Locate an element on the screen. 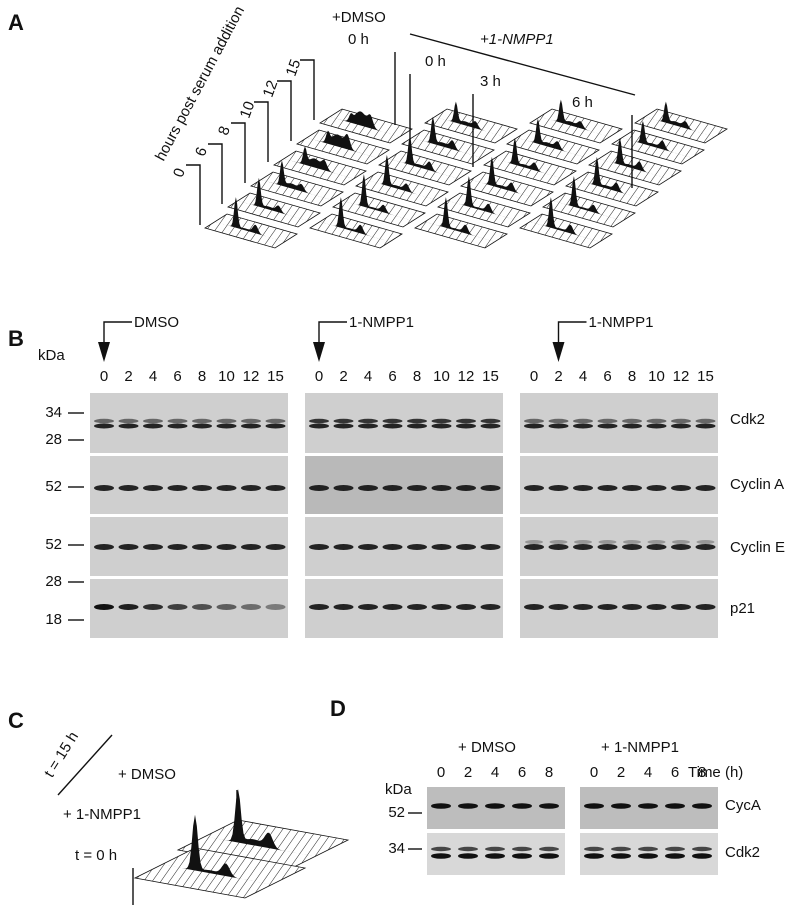 The height and width of the screenshot is (915, 800). lane-label: 15 is located at coordinates (275, 376).